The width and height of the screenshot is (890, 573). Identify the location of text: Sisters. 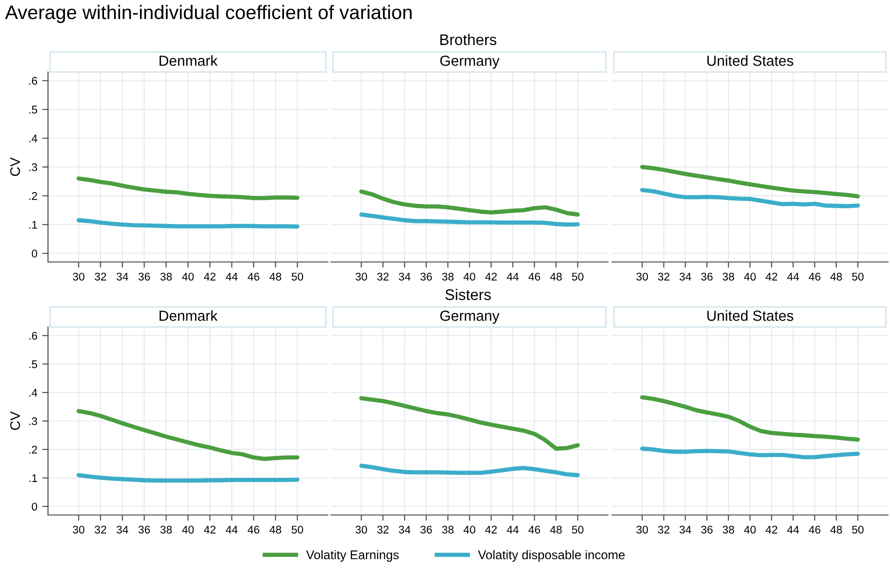
(468, 294).